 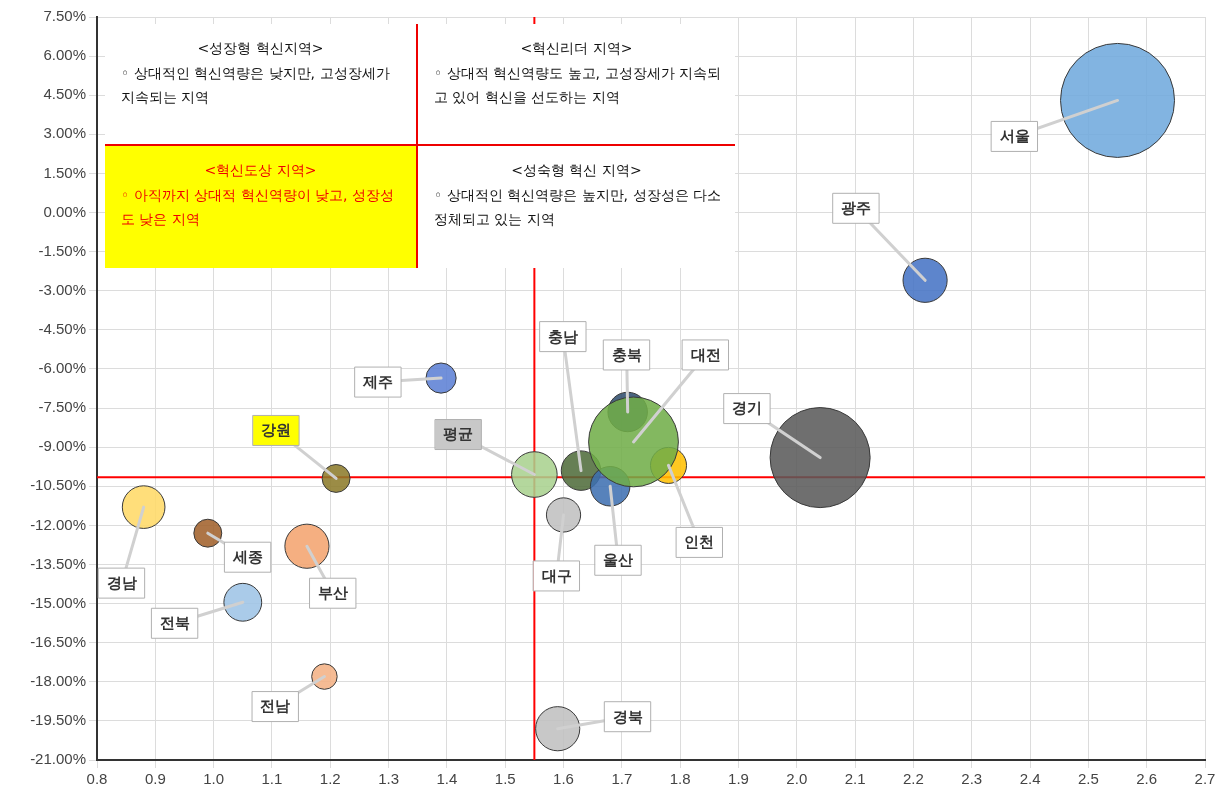 I want to click on x-tick-label: 0.8, so click(x=97, y=779).